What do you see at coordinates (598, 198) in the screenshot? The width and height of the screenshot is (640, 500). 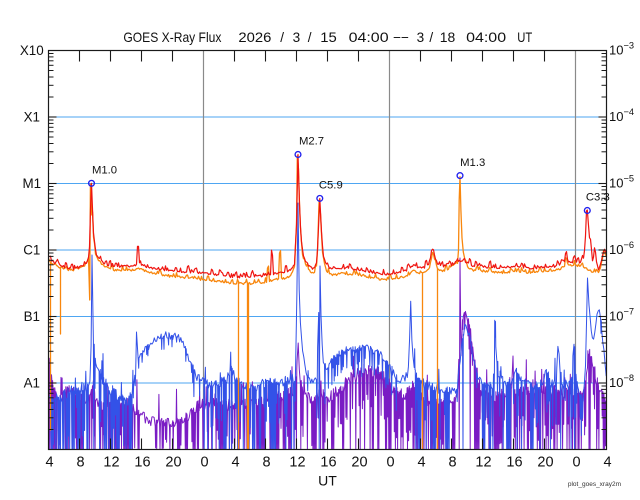 I see `svg-text: C3.3` at bounding box center [598, 198].